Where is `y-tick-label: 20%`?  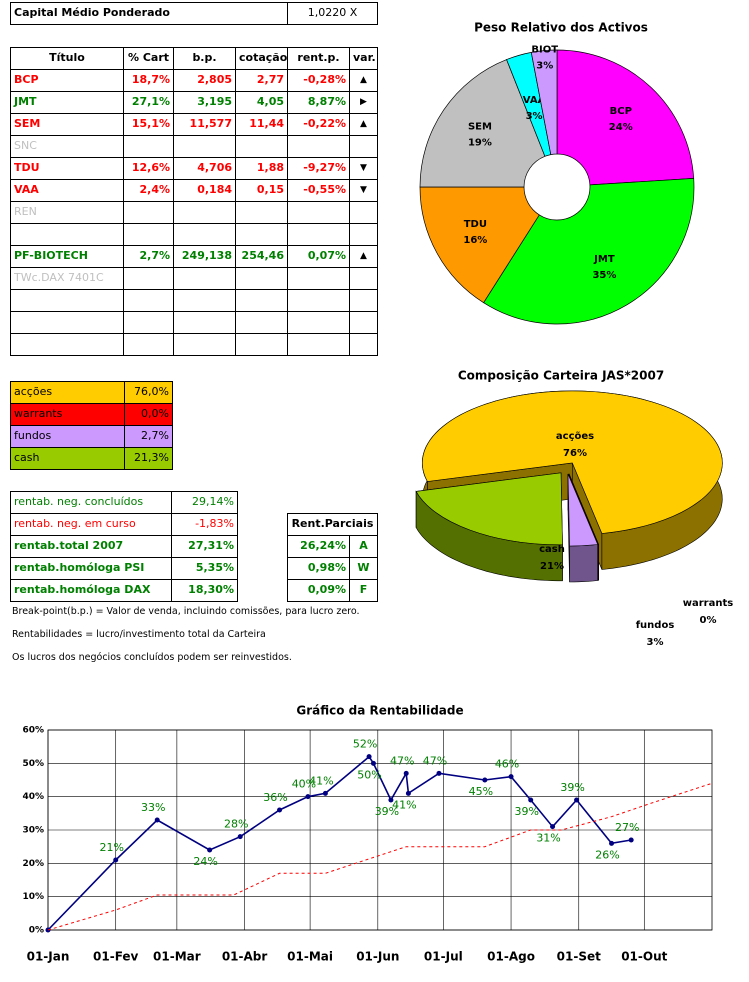
y-tick-label: 20% is located at coordinates (33, 864).